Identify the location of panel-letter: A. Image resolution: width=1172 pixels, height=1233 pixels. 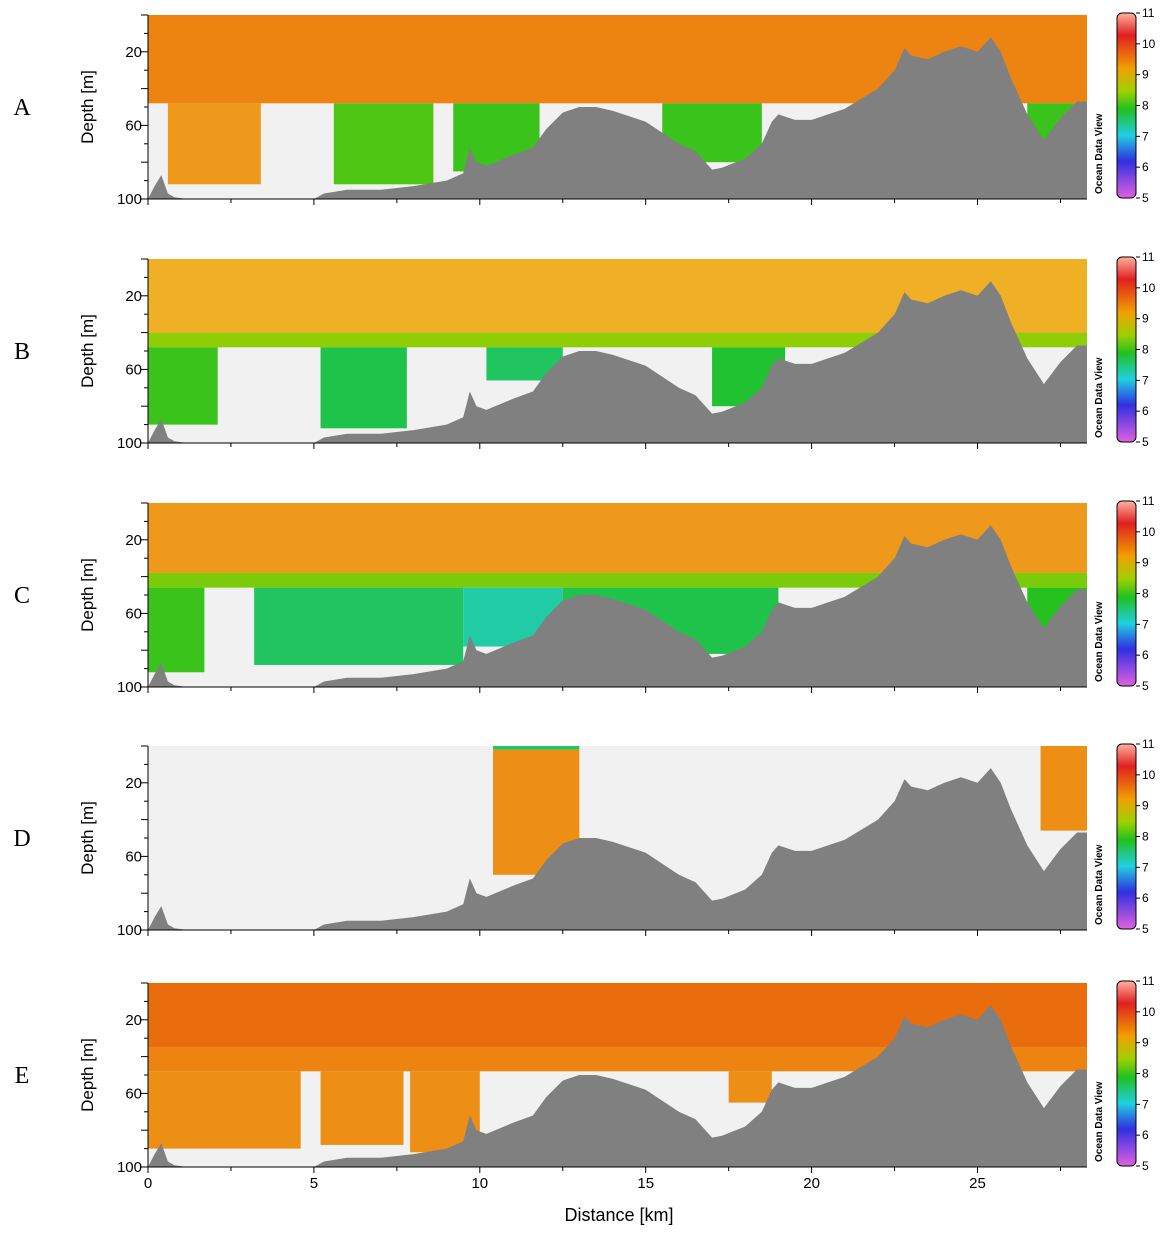
(22, 108).